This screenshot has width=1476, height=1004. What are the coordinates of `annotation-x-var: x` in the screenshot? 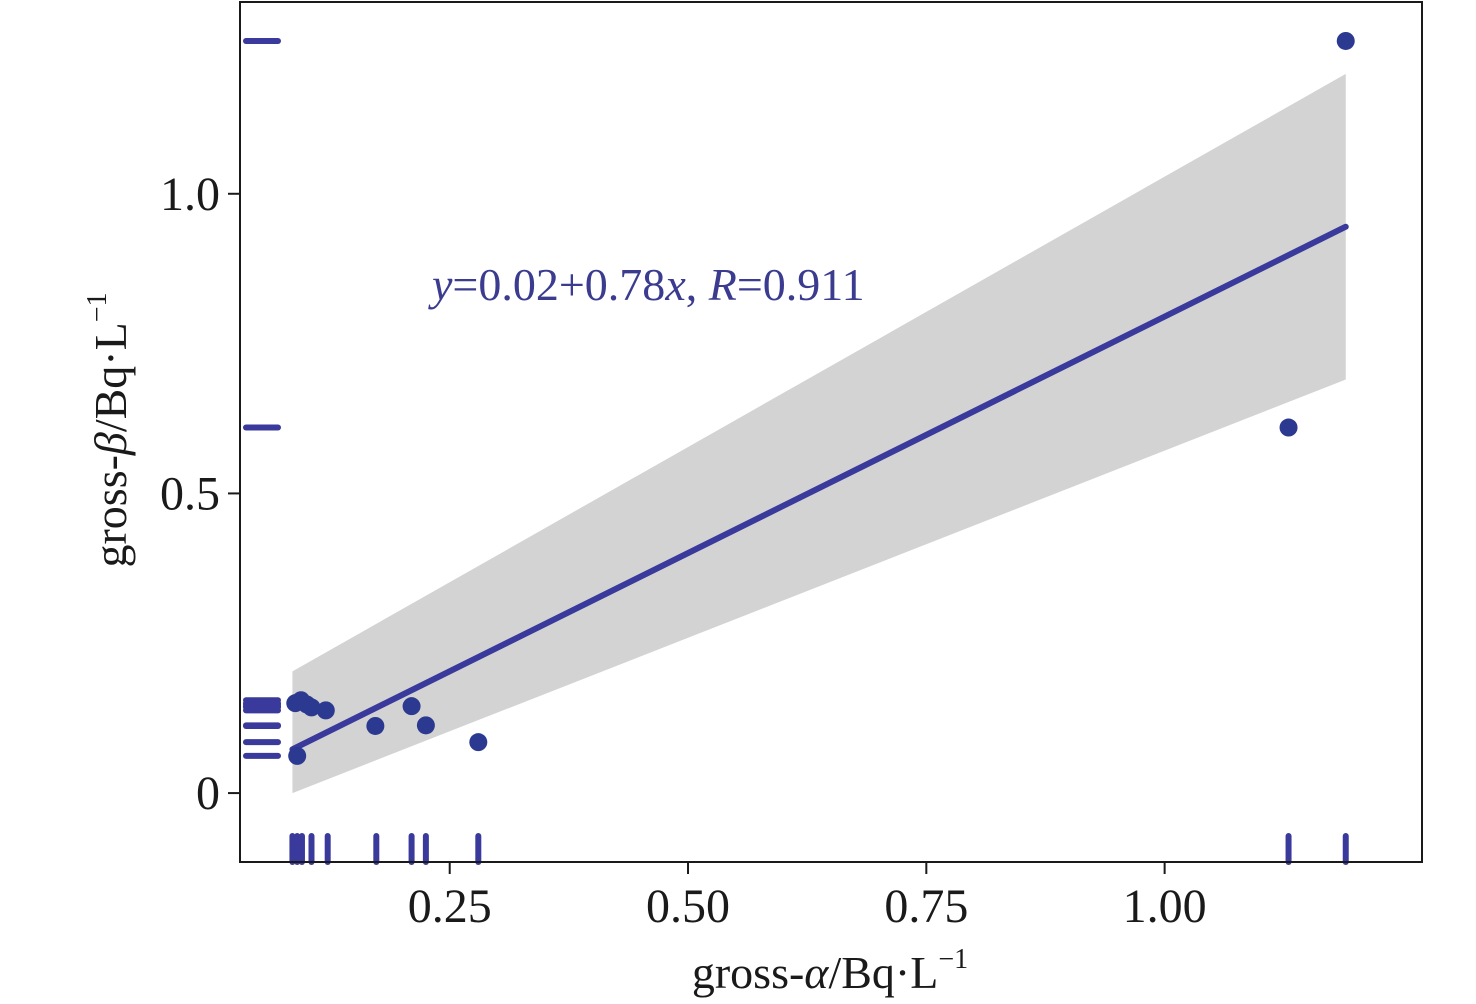 It's located at (675, 284).